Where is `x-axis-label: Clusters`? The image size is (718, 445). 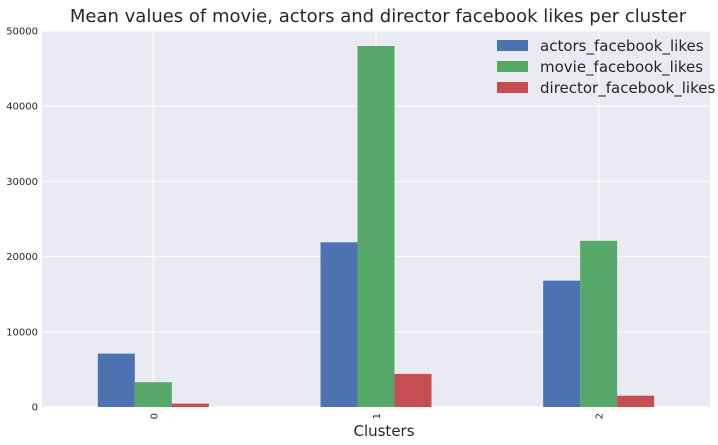 x-axis-label: Clusters is located at coordinates (383, 431).